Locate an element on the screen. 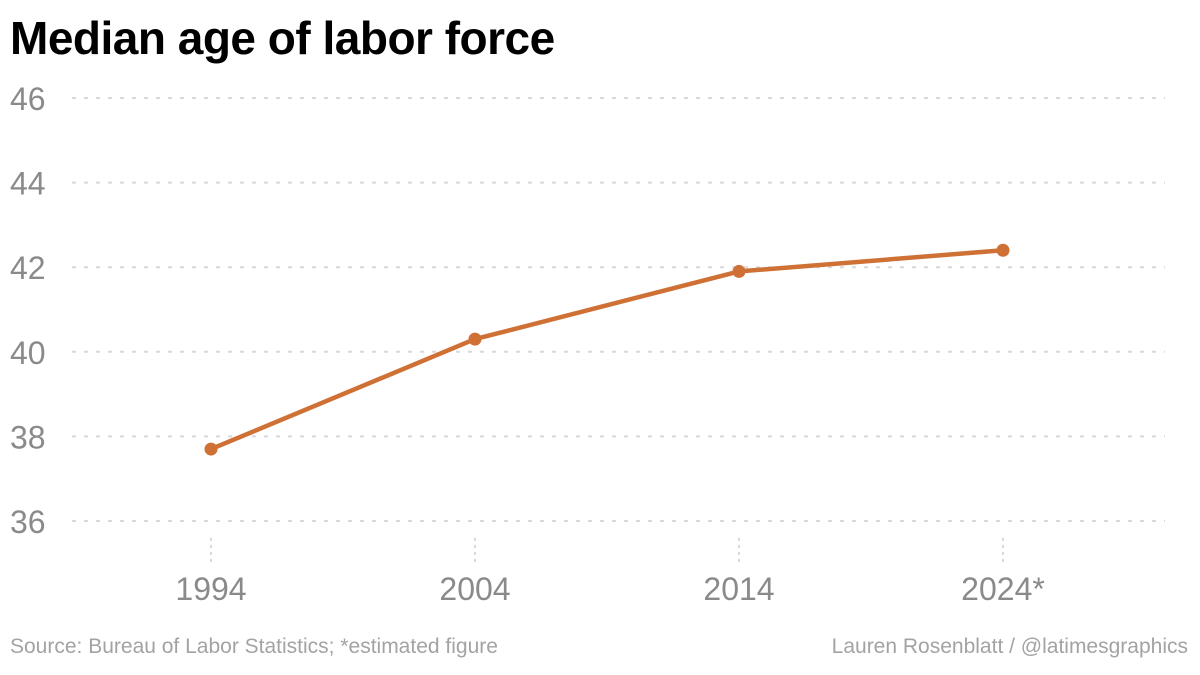  y-tick-label: 36 is located at coordinates (28, 522).